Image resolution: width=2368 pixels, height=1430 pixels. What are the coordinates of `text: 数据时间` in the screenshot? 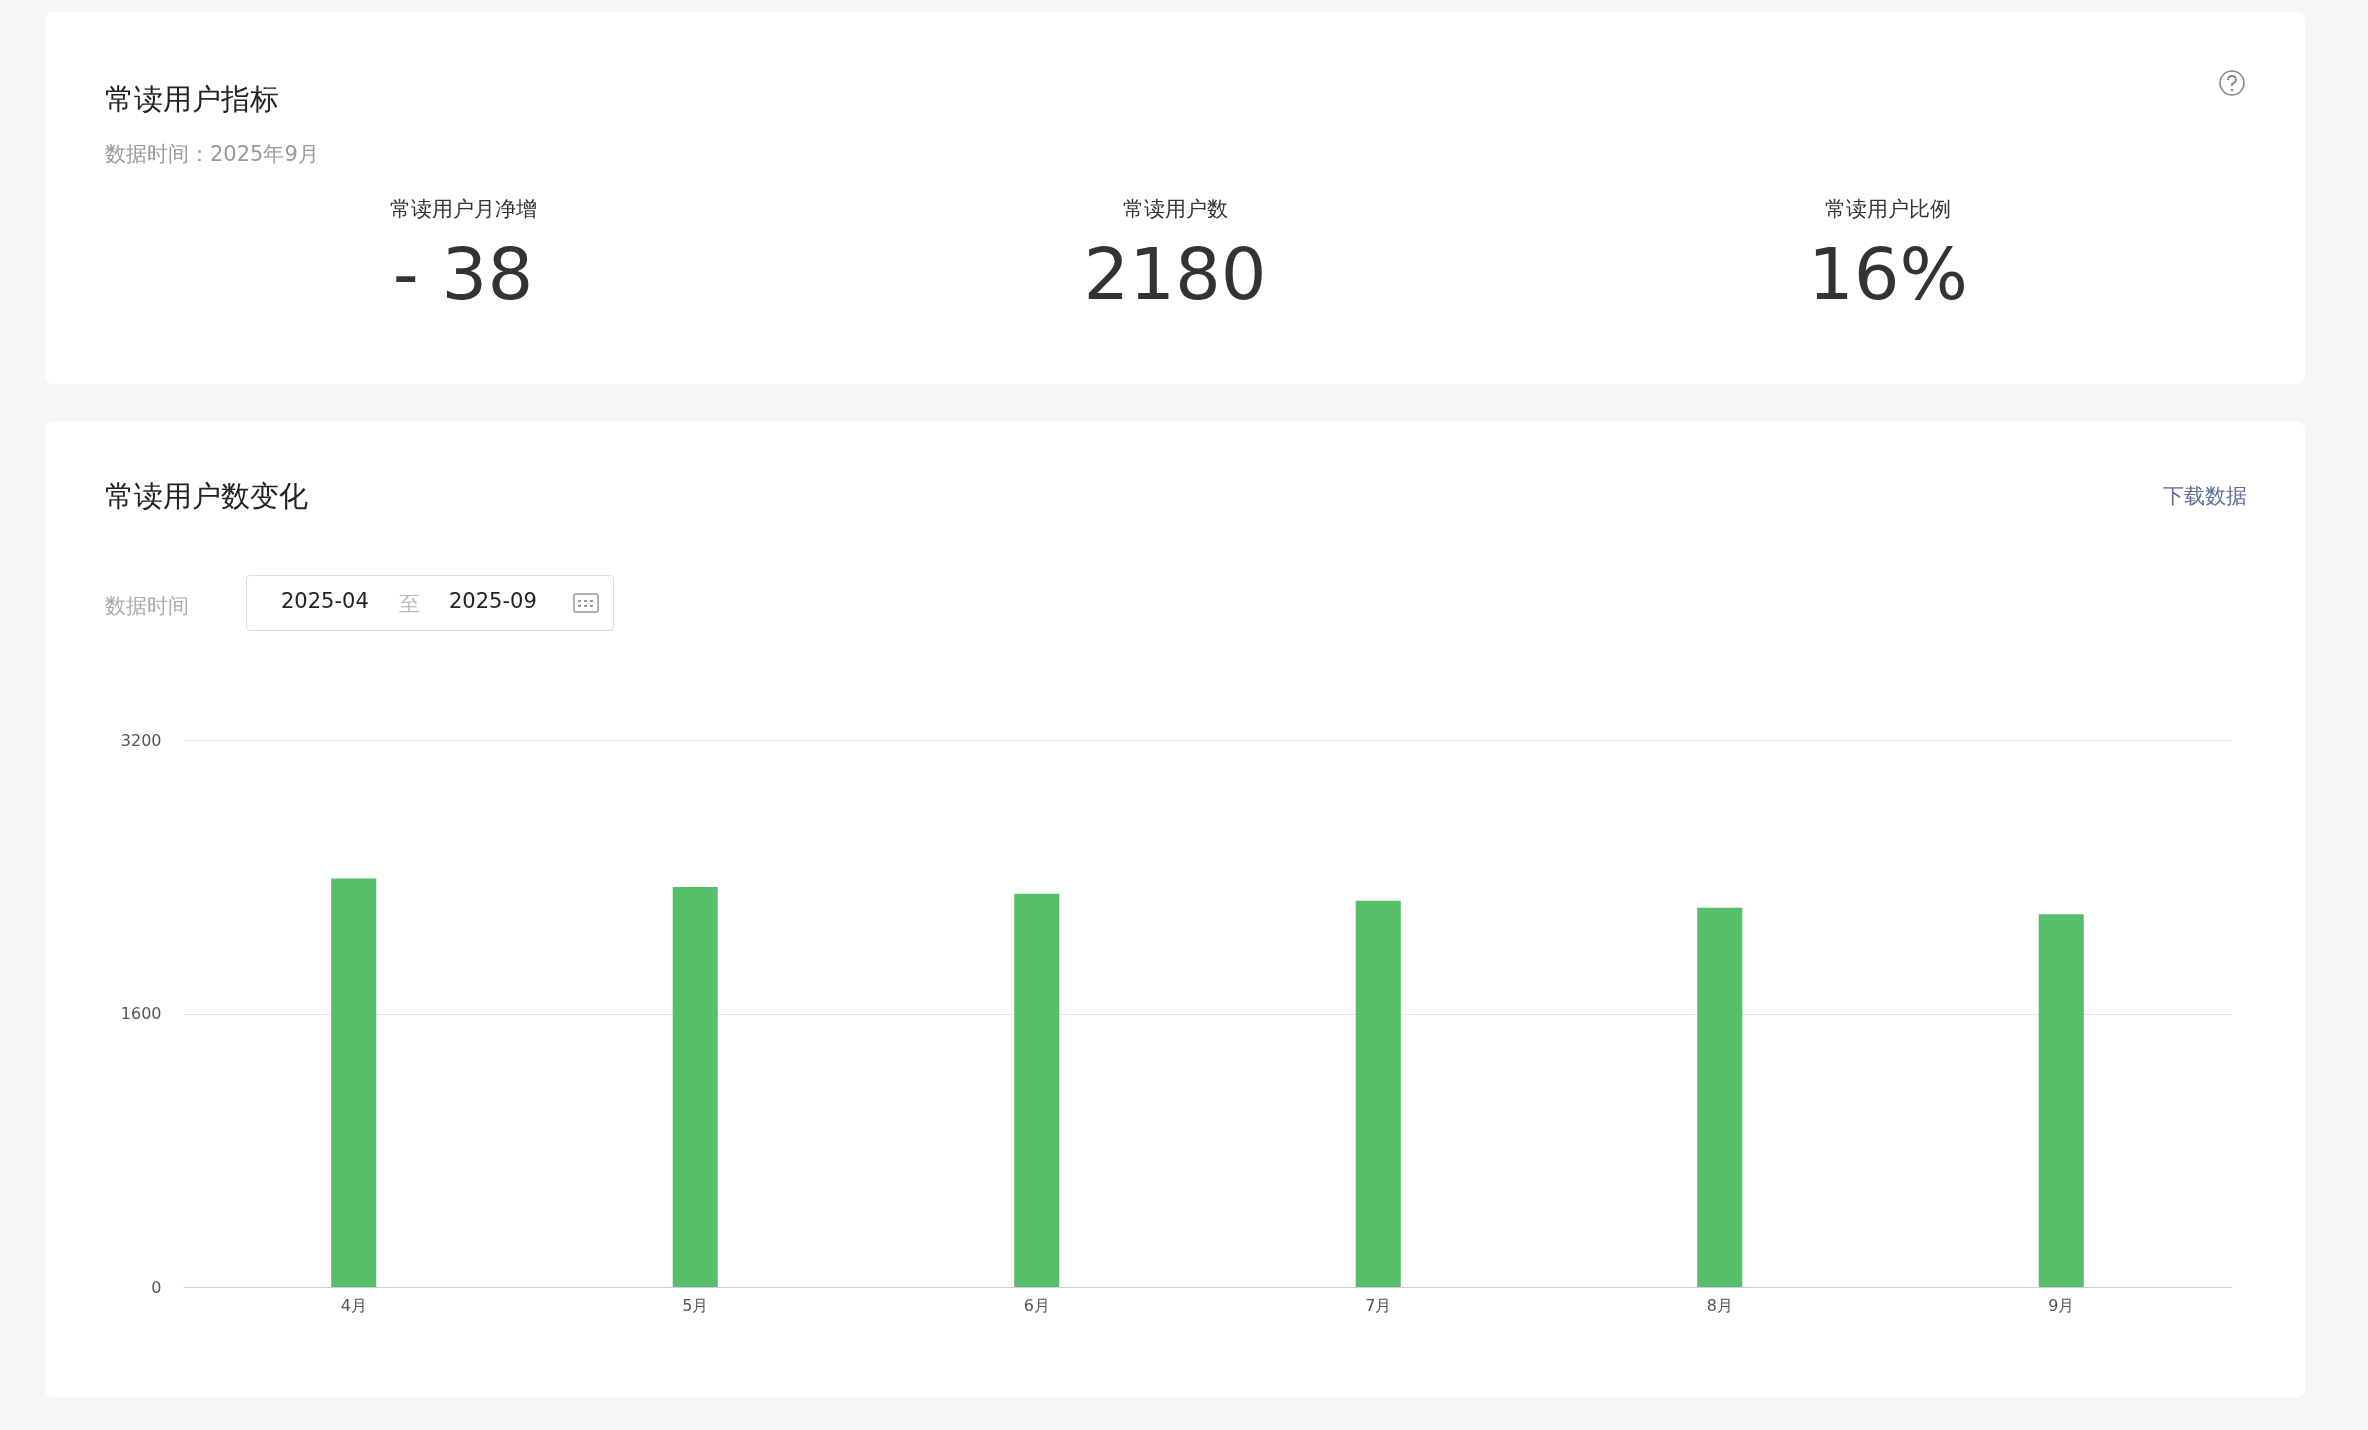 It's located at (147, 606).